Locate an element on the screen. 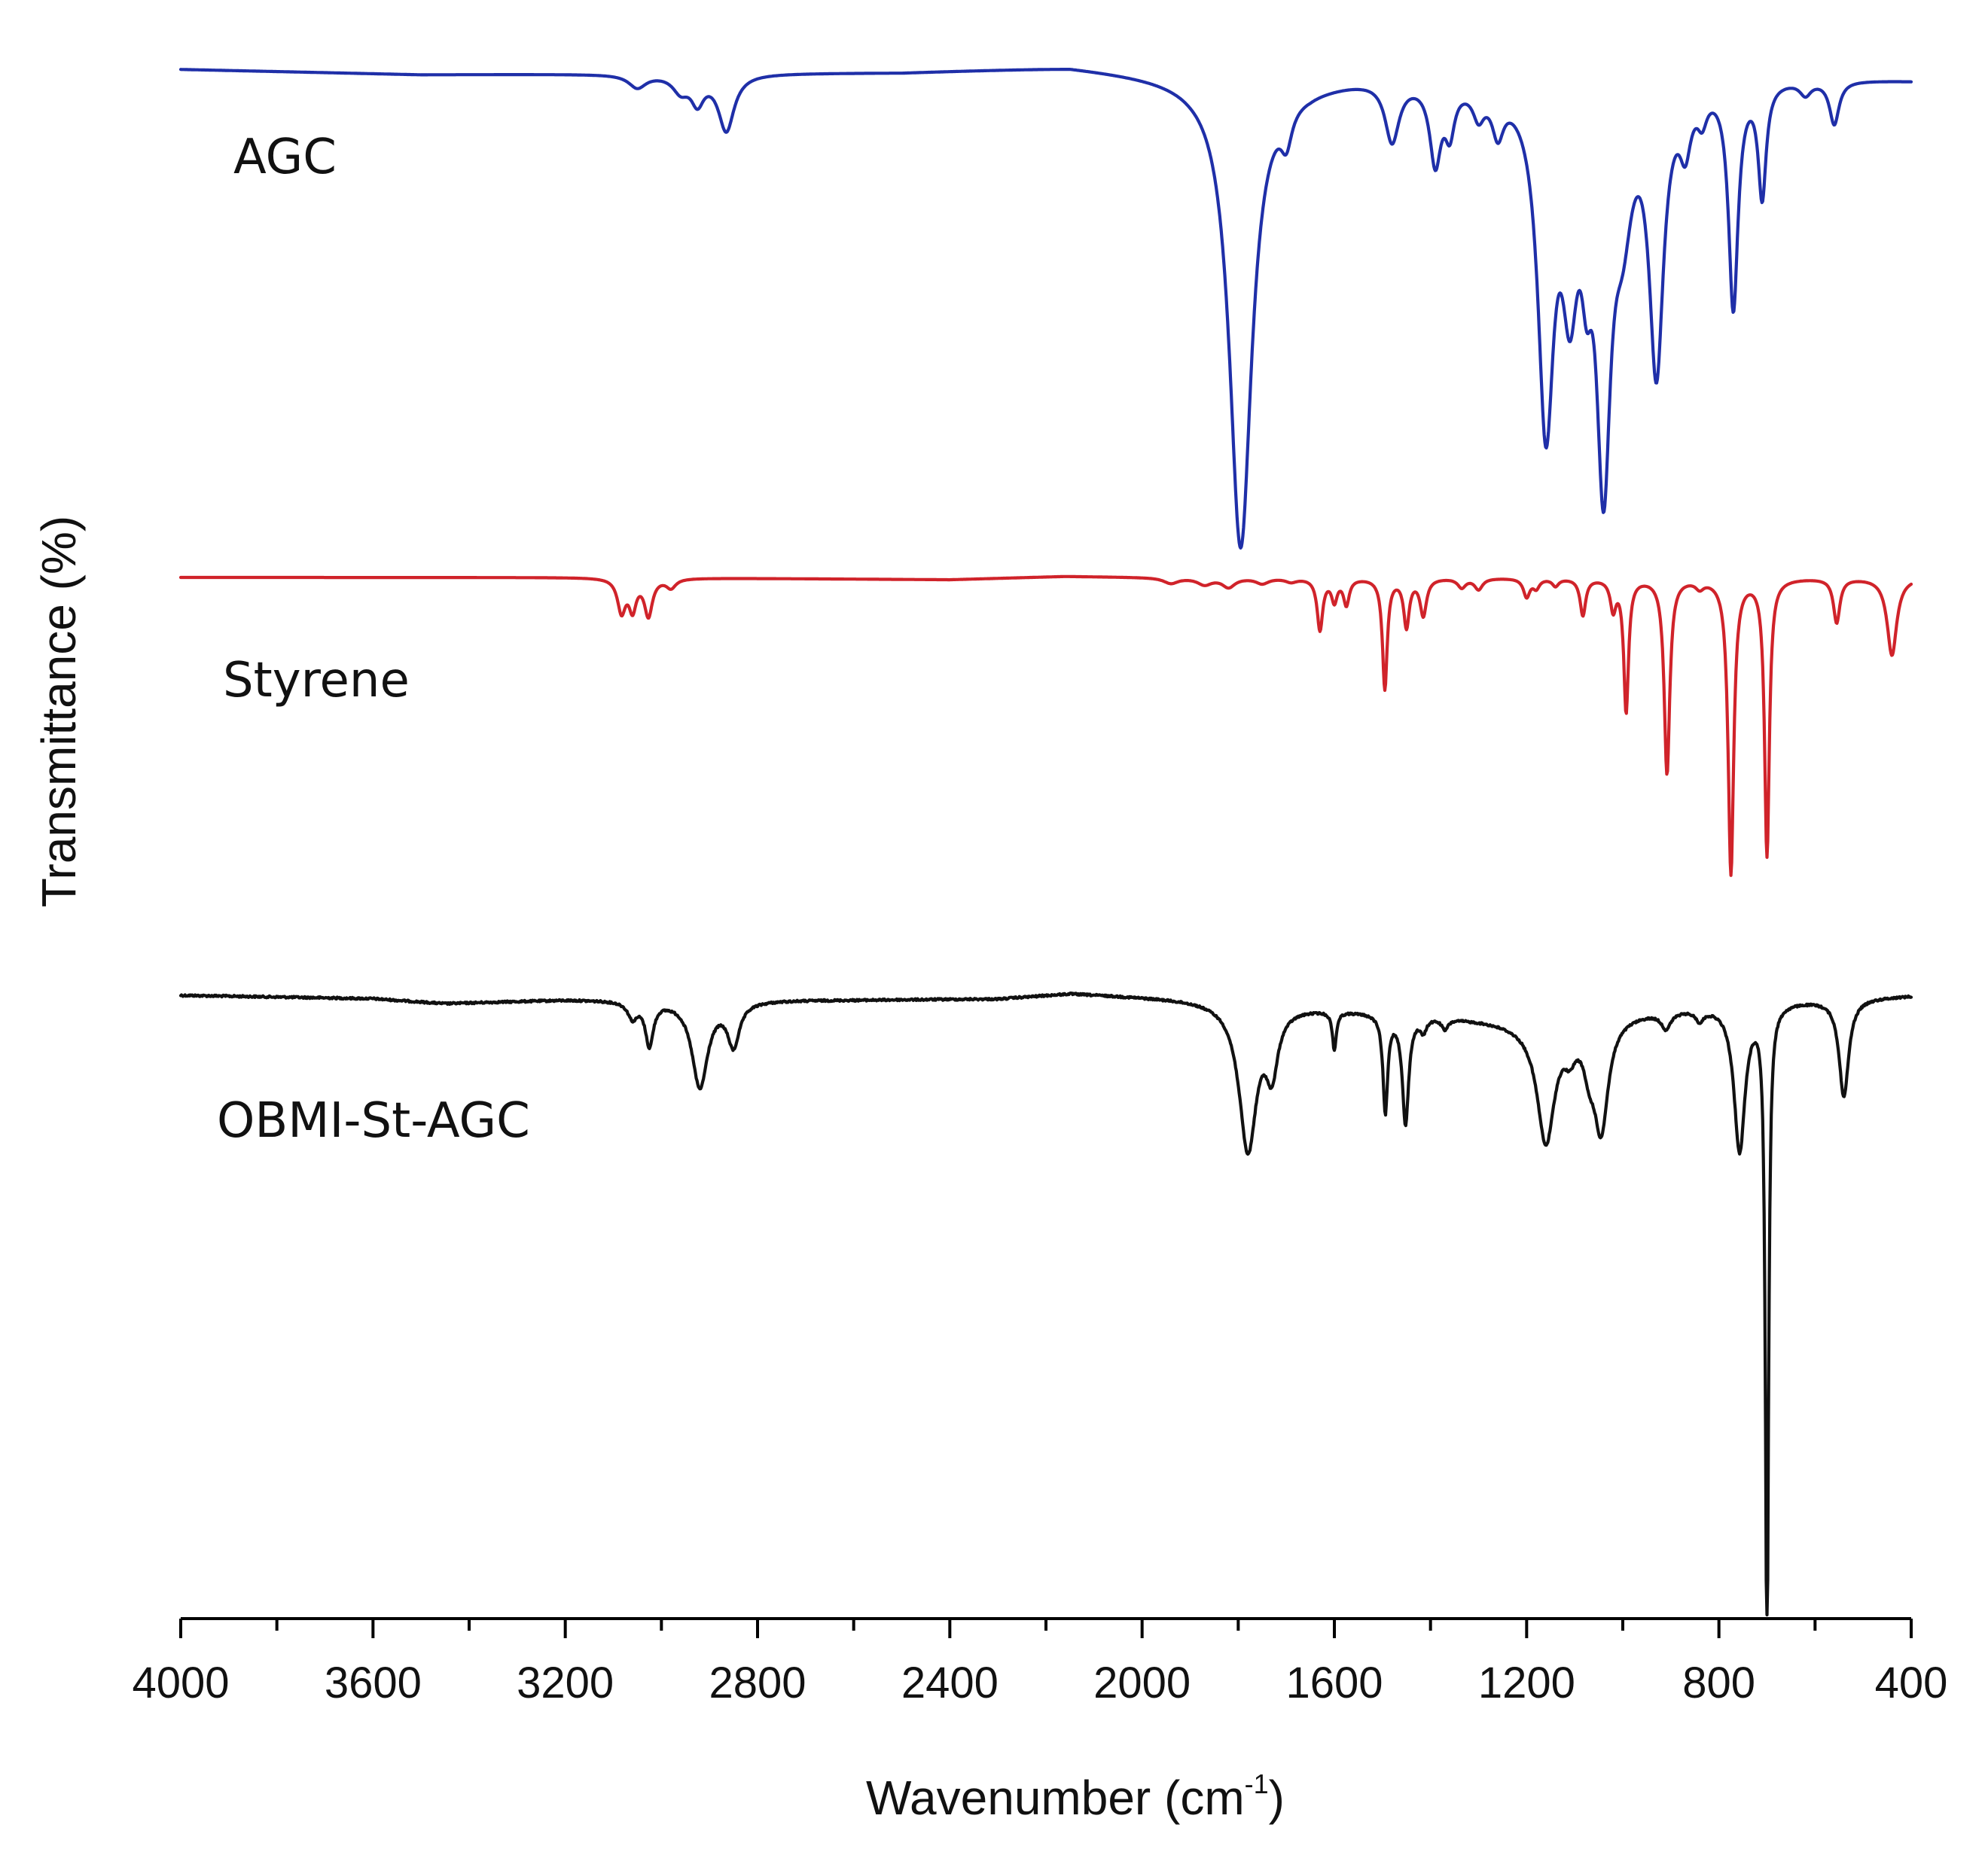 This screenshot has height=1852, width=1988. trace-styrene is located at coordinates (1045, 725).